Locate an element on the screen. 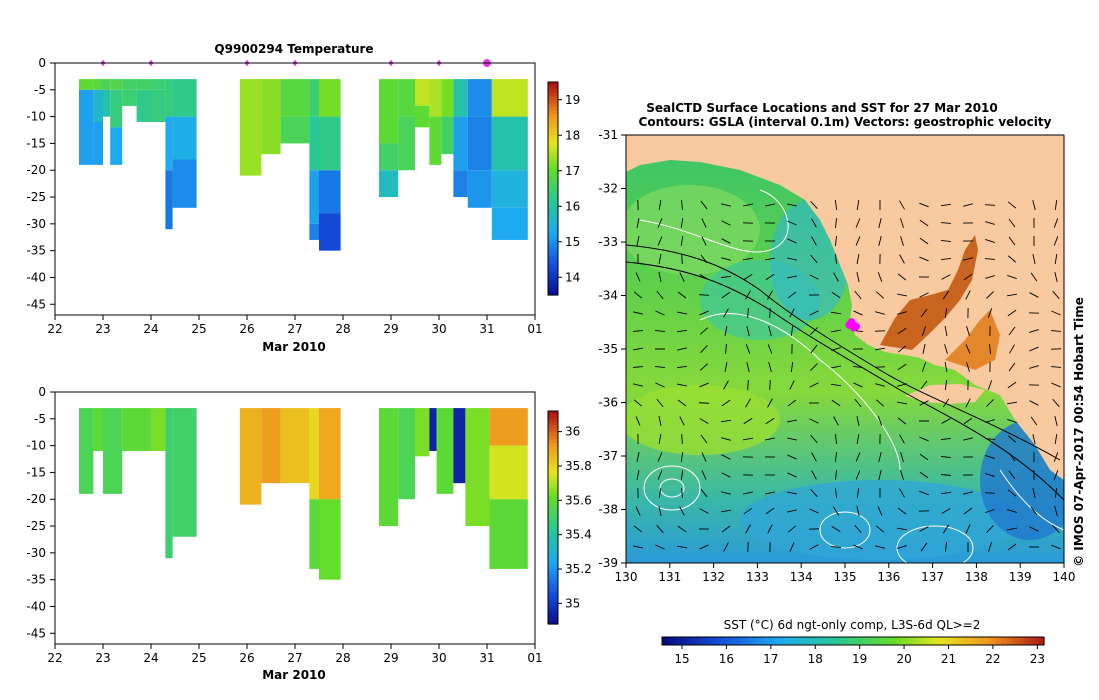 The height and width of the screenshot is (700, 1099). imos-credit: © IMOS 07-Apr-2017 00:54 Hobart Time is located at coordinates (1079, 432).